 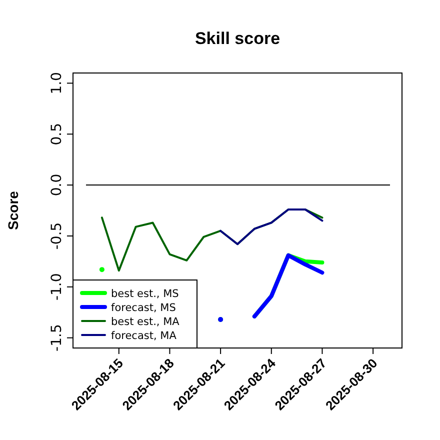 I want to click on y-tick-label: -1.5, so click(x=57, y=338).